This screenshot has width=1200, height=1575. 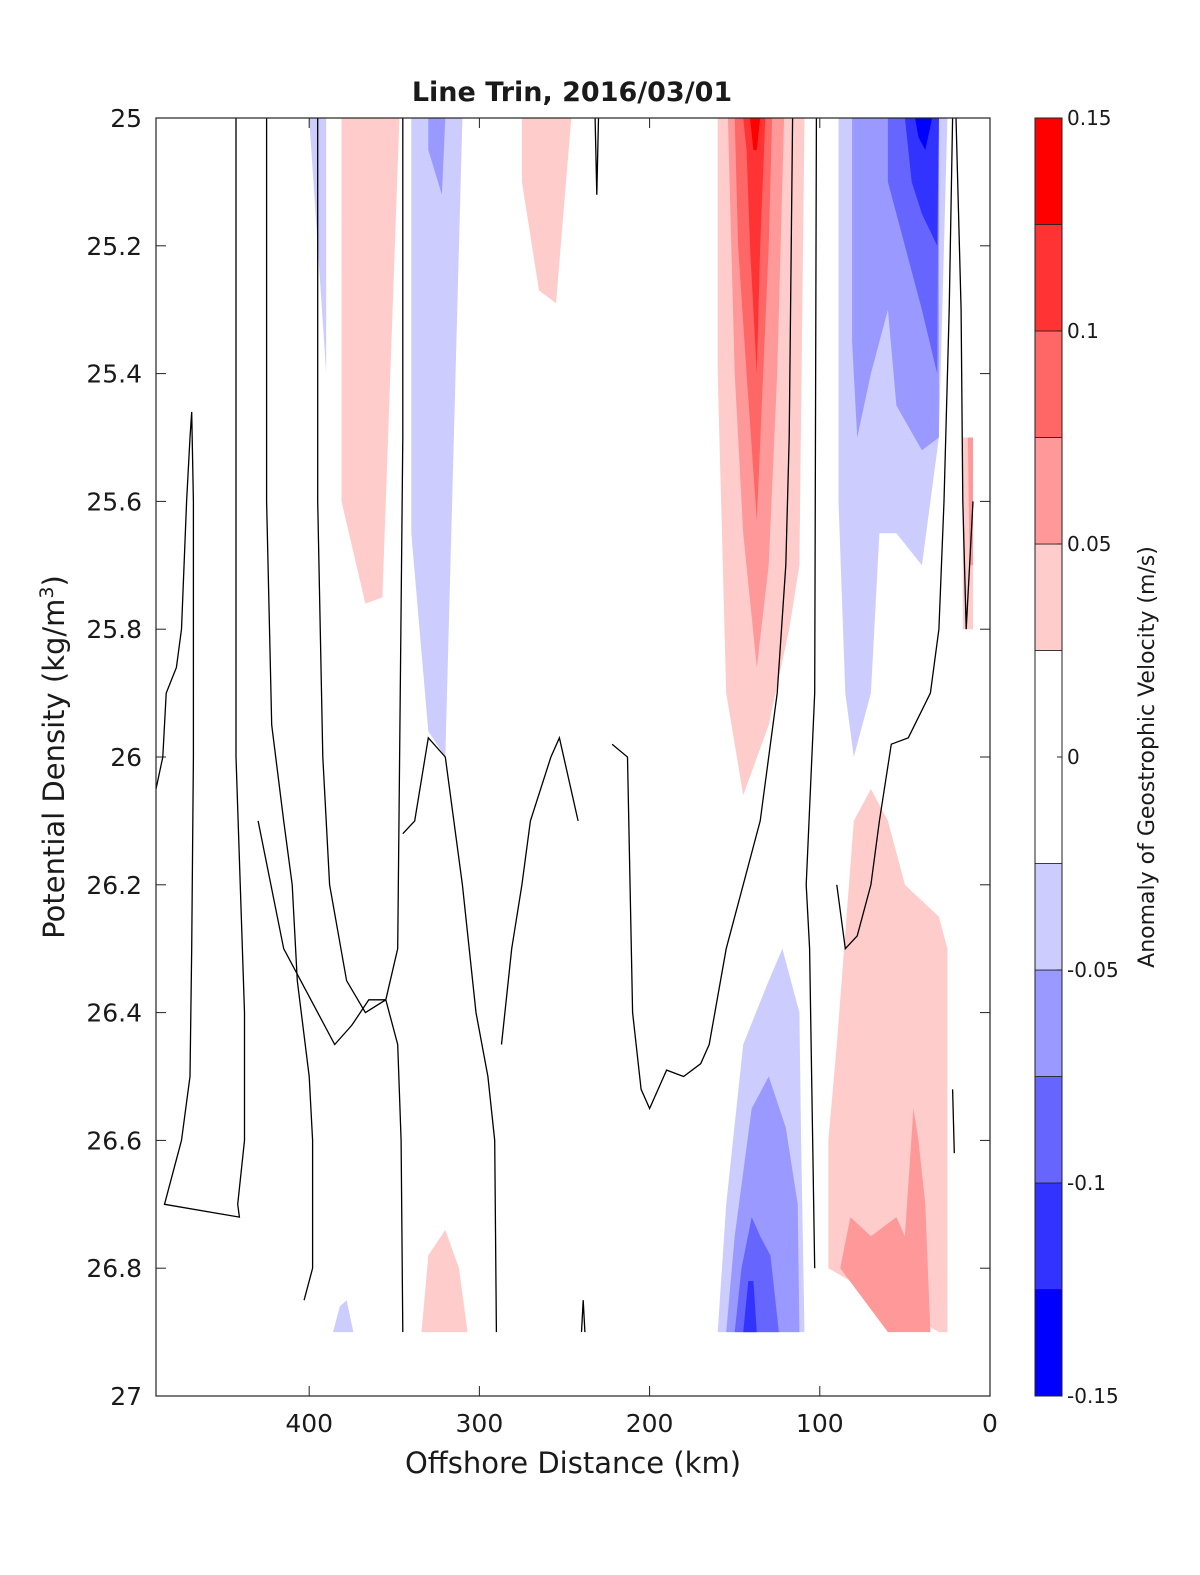 What do you see at coordinates (1089, 544) in the screenshot?
I see `colorbar-tick-label: 0.05` at bounding box center [1089, 544].